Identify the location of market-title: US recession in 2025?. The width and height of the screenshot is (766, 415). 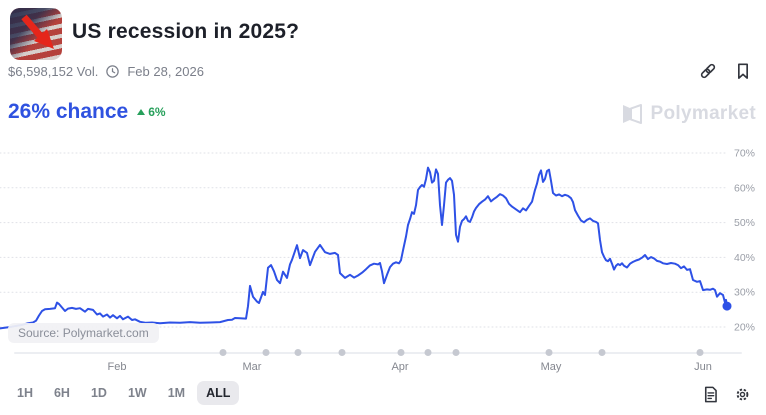
(186, 31).